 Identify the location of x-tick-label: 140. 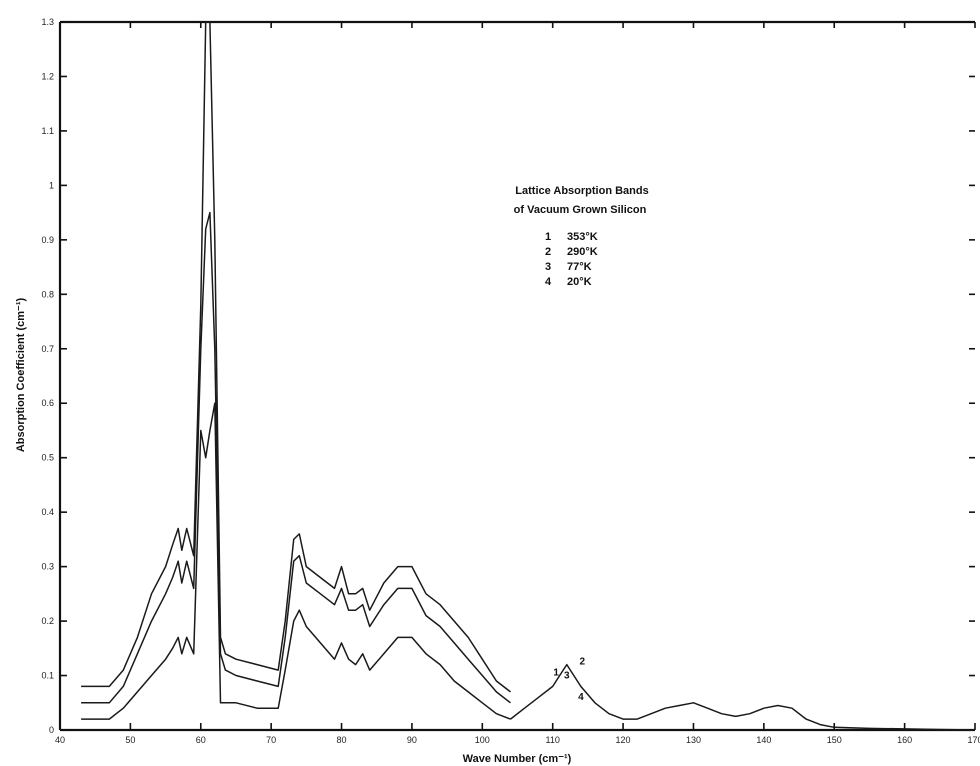
(763, 740).